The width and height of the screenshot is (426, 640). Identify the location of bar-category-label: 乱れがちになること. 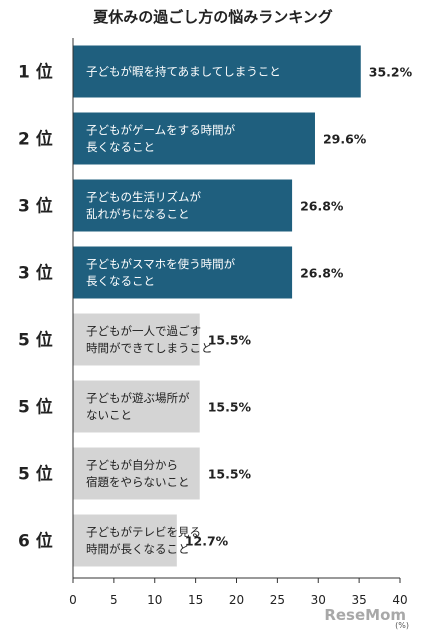
(138, 214).